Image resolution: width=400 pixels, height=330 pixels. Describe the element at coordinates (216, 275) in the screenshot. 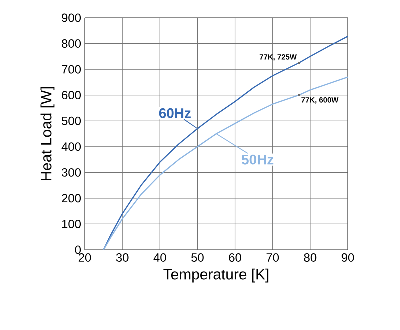

I see `x-axis-title: Temperature [K]` at that location.